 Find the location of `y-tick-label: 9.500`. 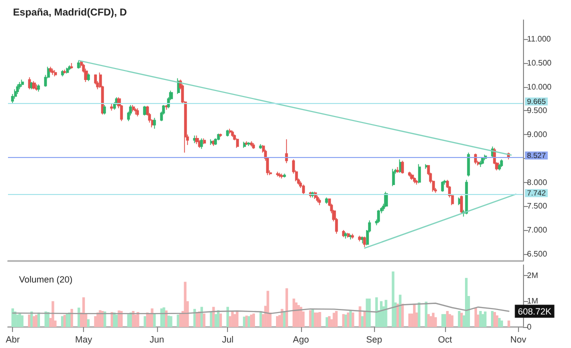

y-tick-label: 9.500 is located at coordinates (537, 111).